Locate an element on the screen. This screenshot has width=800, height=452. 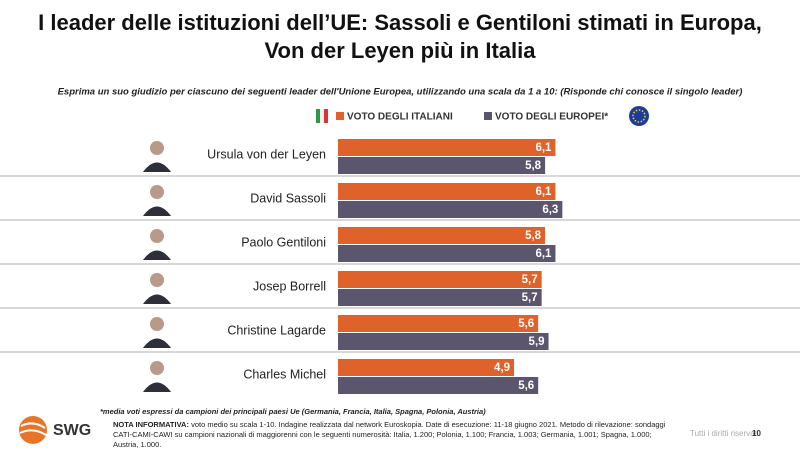
category-label: Josep Borrell is located at coordinates (289, 286).